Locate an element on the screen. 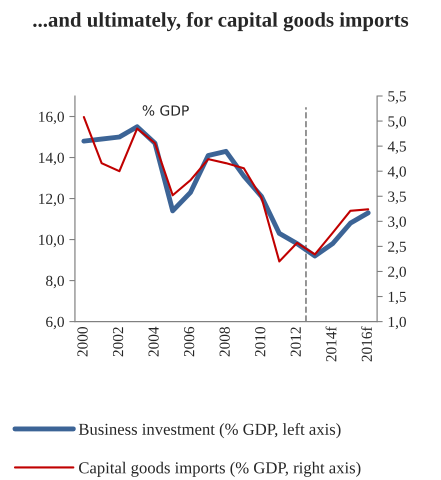 The width and height of the screenshot is (441, 480). annotation: % GDP is located at coordinates (165, 110).